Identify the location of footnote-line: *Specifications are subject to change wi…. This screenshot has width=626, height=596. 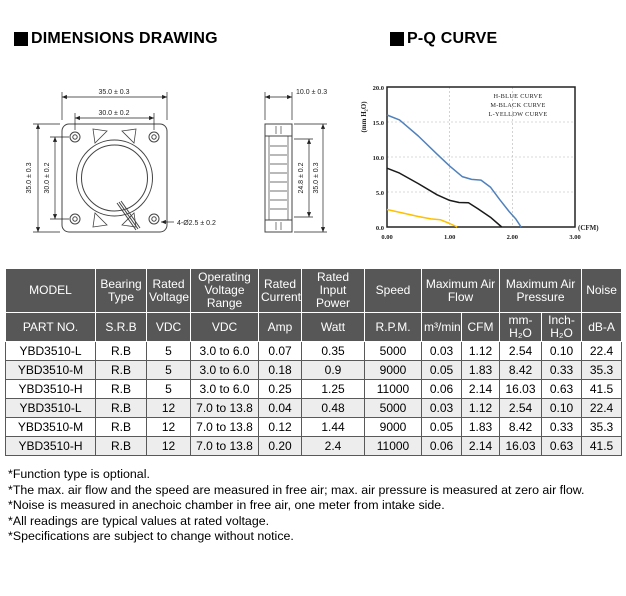
(151, 536).